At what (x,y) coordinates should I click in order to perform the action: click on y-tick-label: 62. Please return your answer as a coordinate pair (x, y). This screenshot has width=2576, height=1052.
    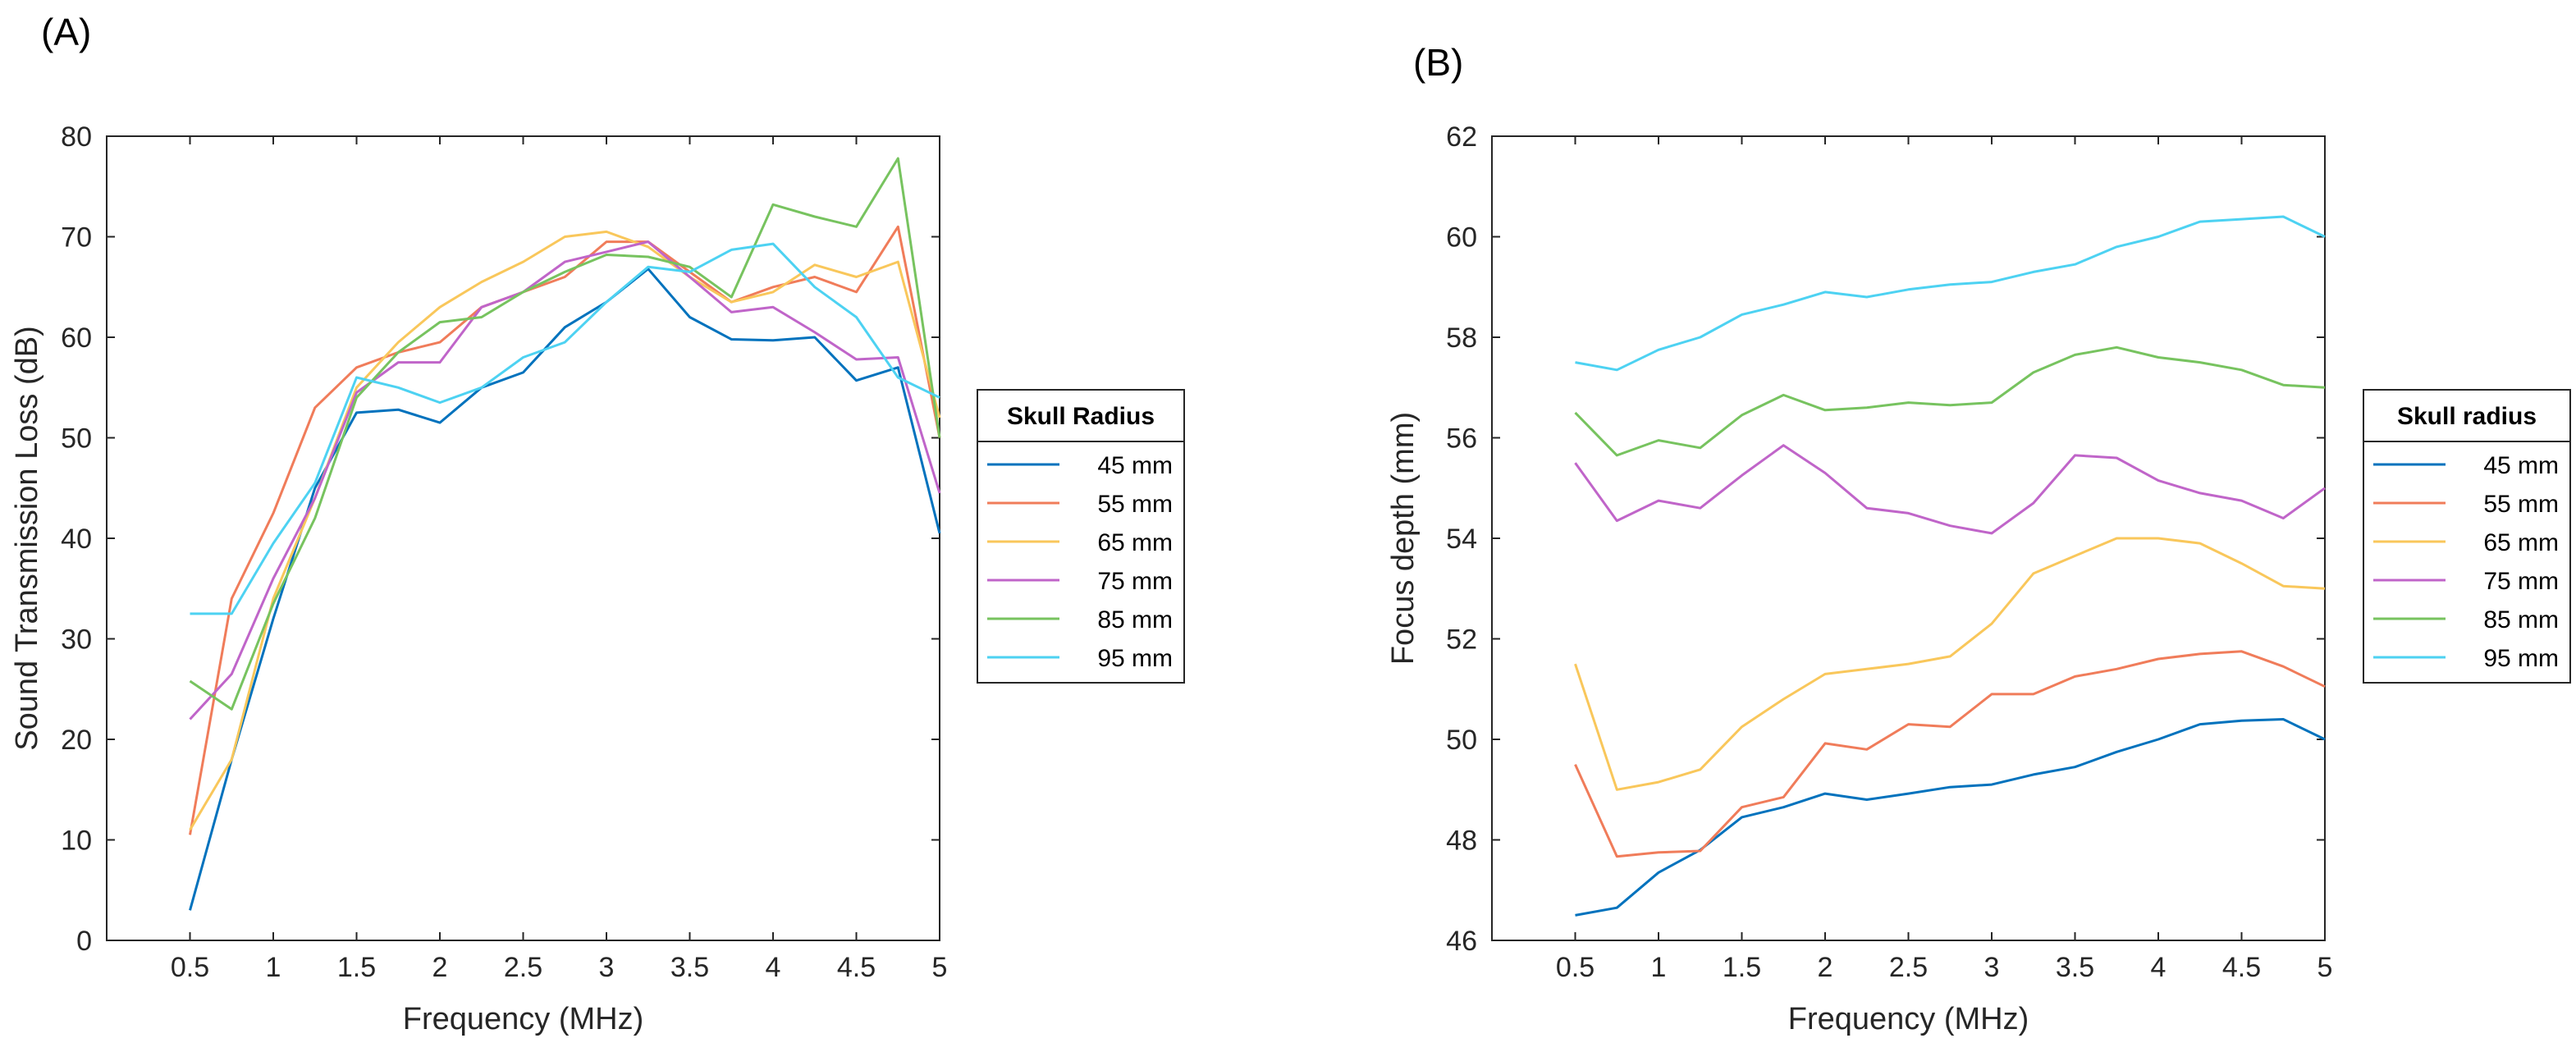
    Looking at the image, I should click on (1461, 137).